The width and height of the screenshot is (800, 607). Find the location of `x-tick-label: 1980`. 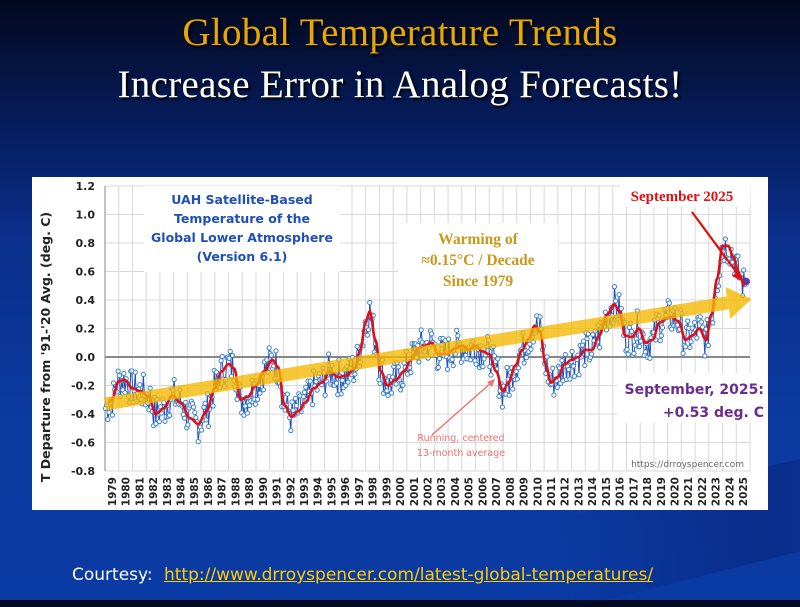

x-tick-label: 1980 is located at coordinates (127, 491).